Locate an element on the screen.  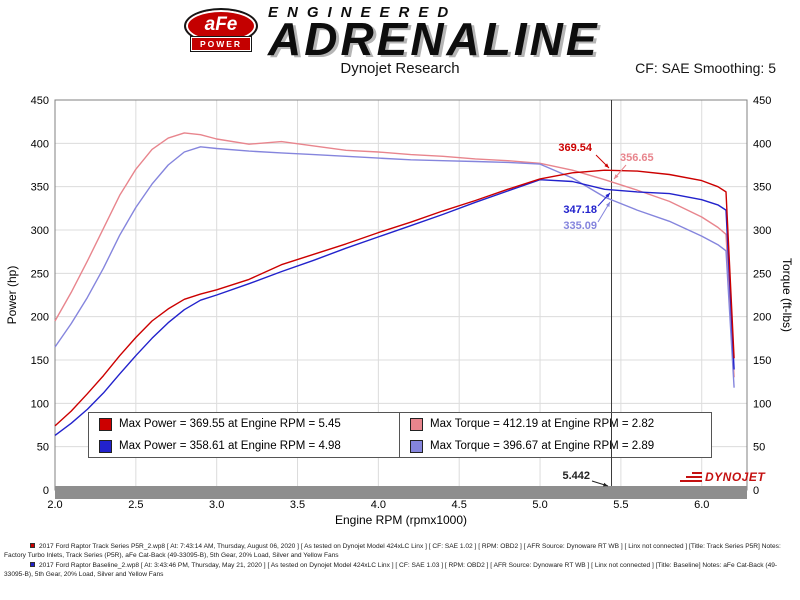
dynojet-speed-lines-icon is located at coordinates (691, 477).